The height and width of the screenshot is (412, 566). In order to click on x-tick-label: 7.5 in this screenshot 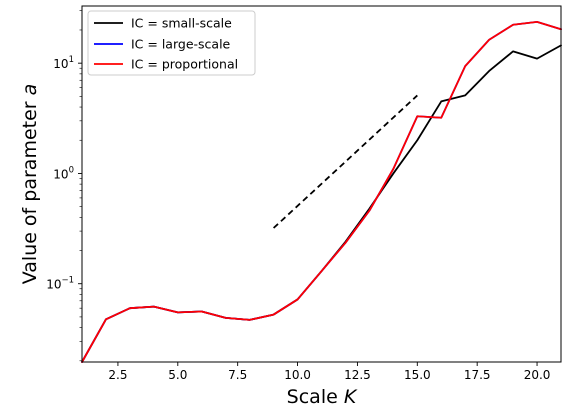, I will do `click(237, 375)`.